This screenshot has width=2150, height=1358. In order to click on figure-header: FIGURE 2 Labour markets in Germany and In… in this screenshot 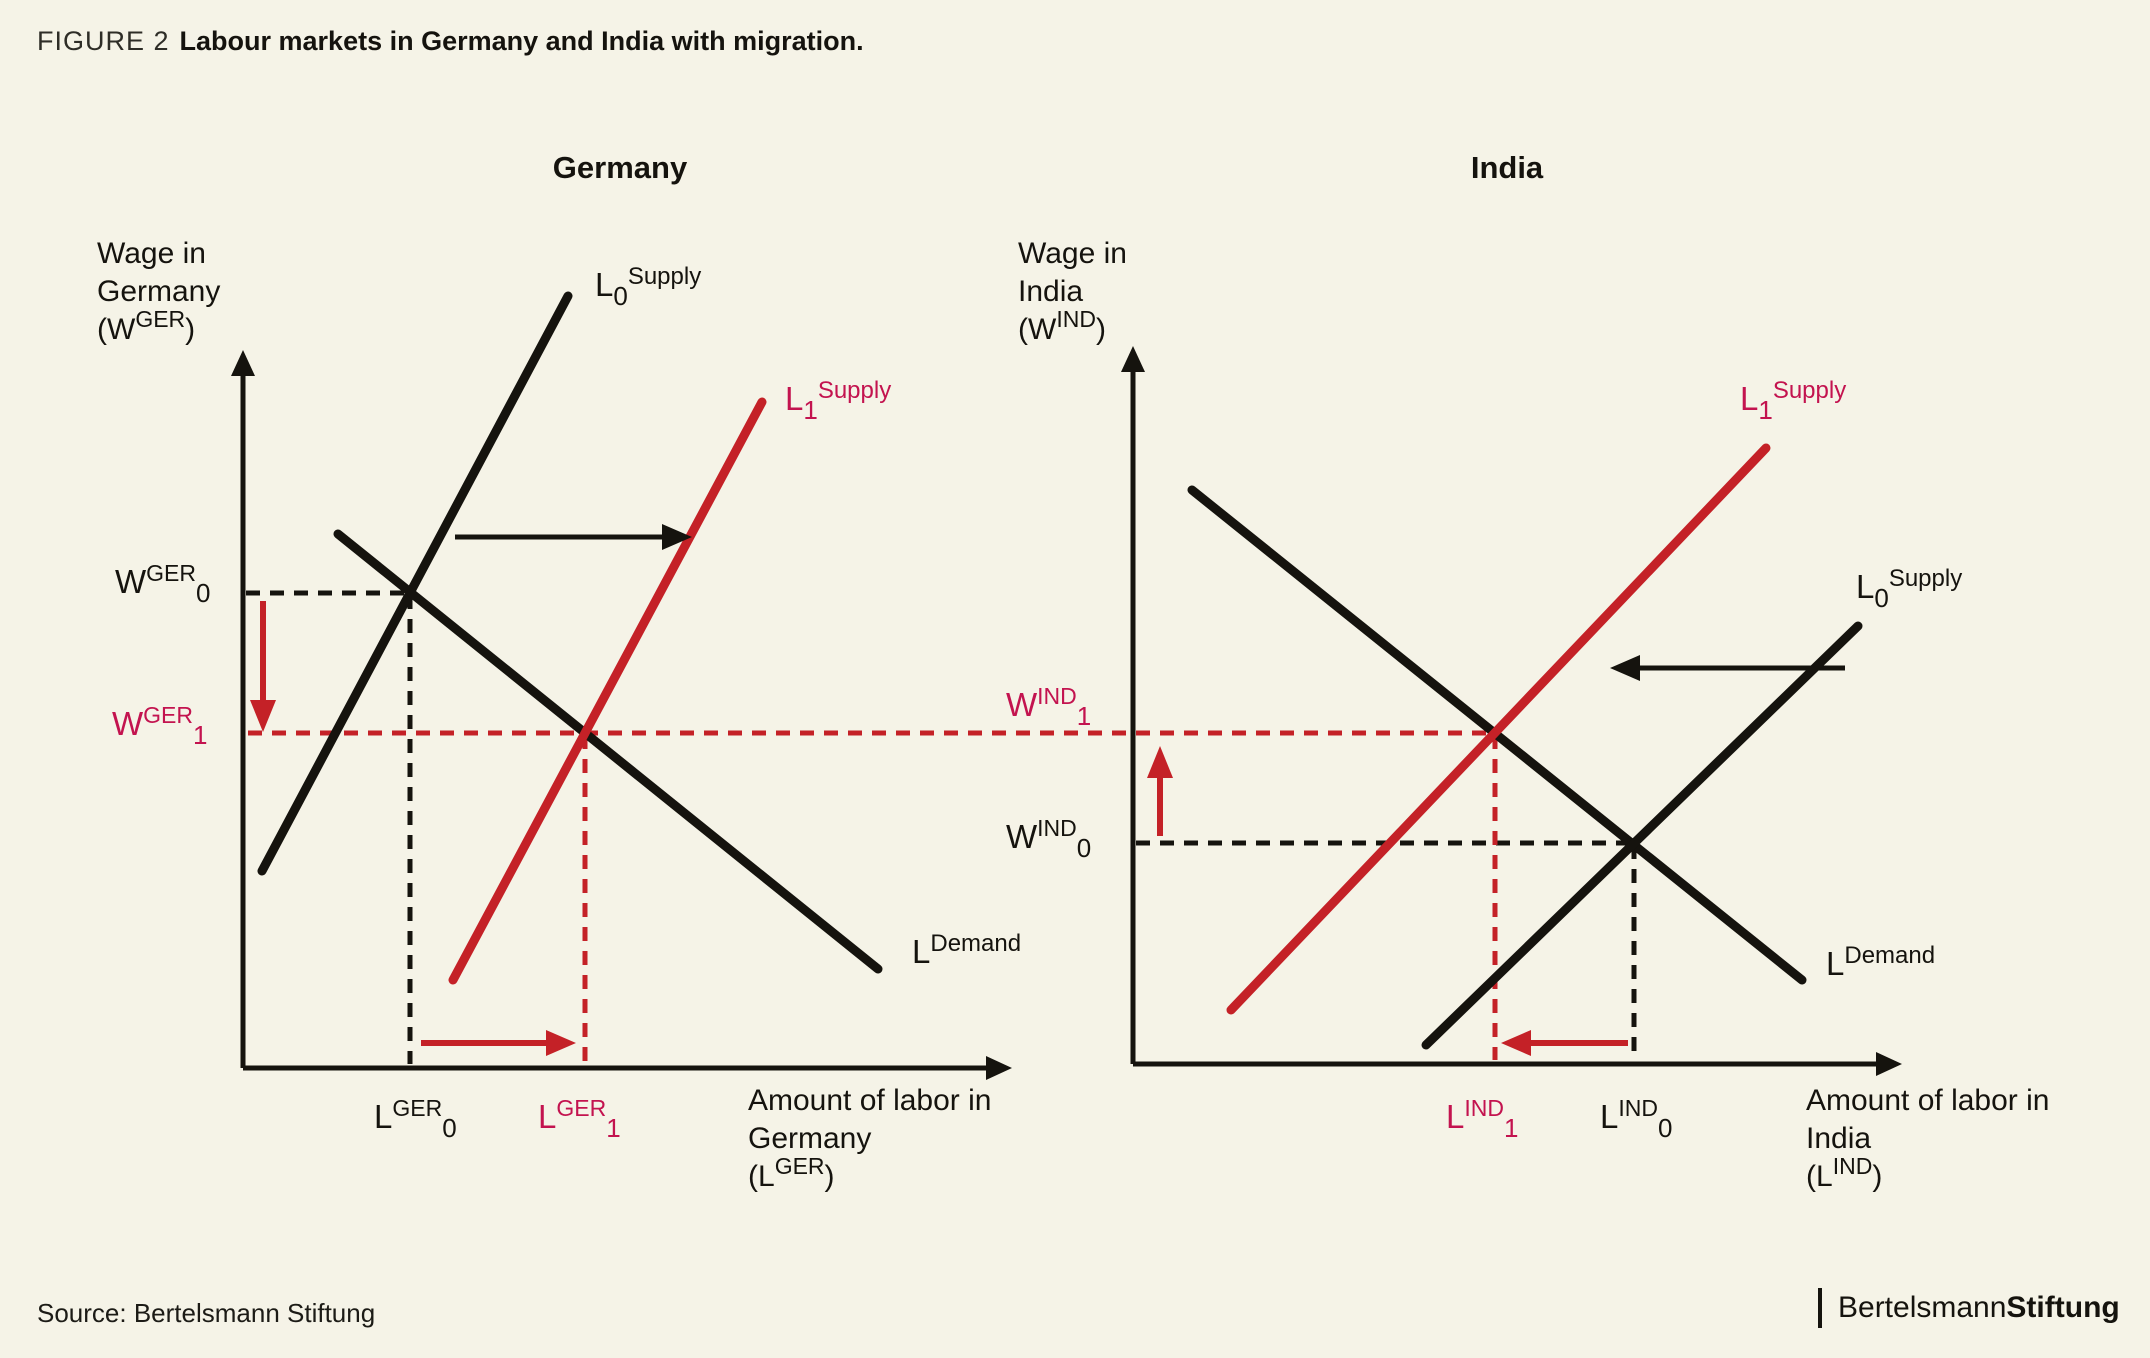, I will do `click(450, 41)`.